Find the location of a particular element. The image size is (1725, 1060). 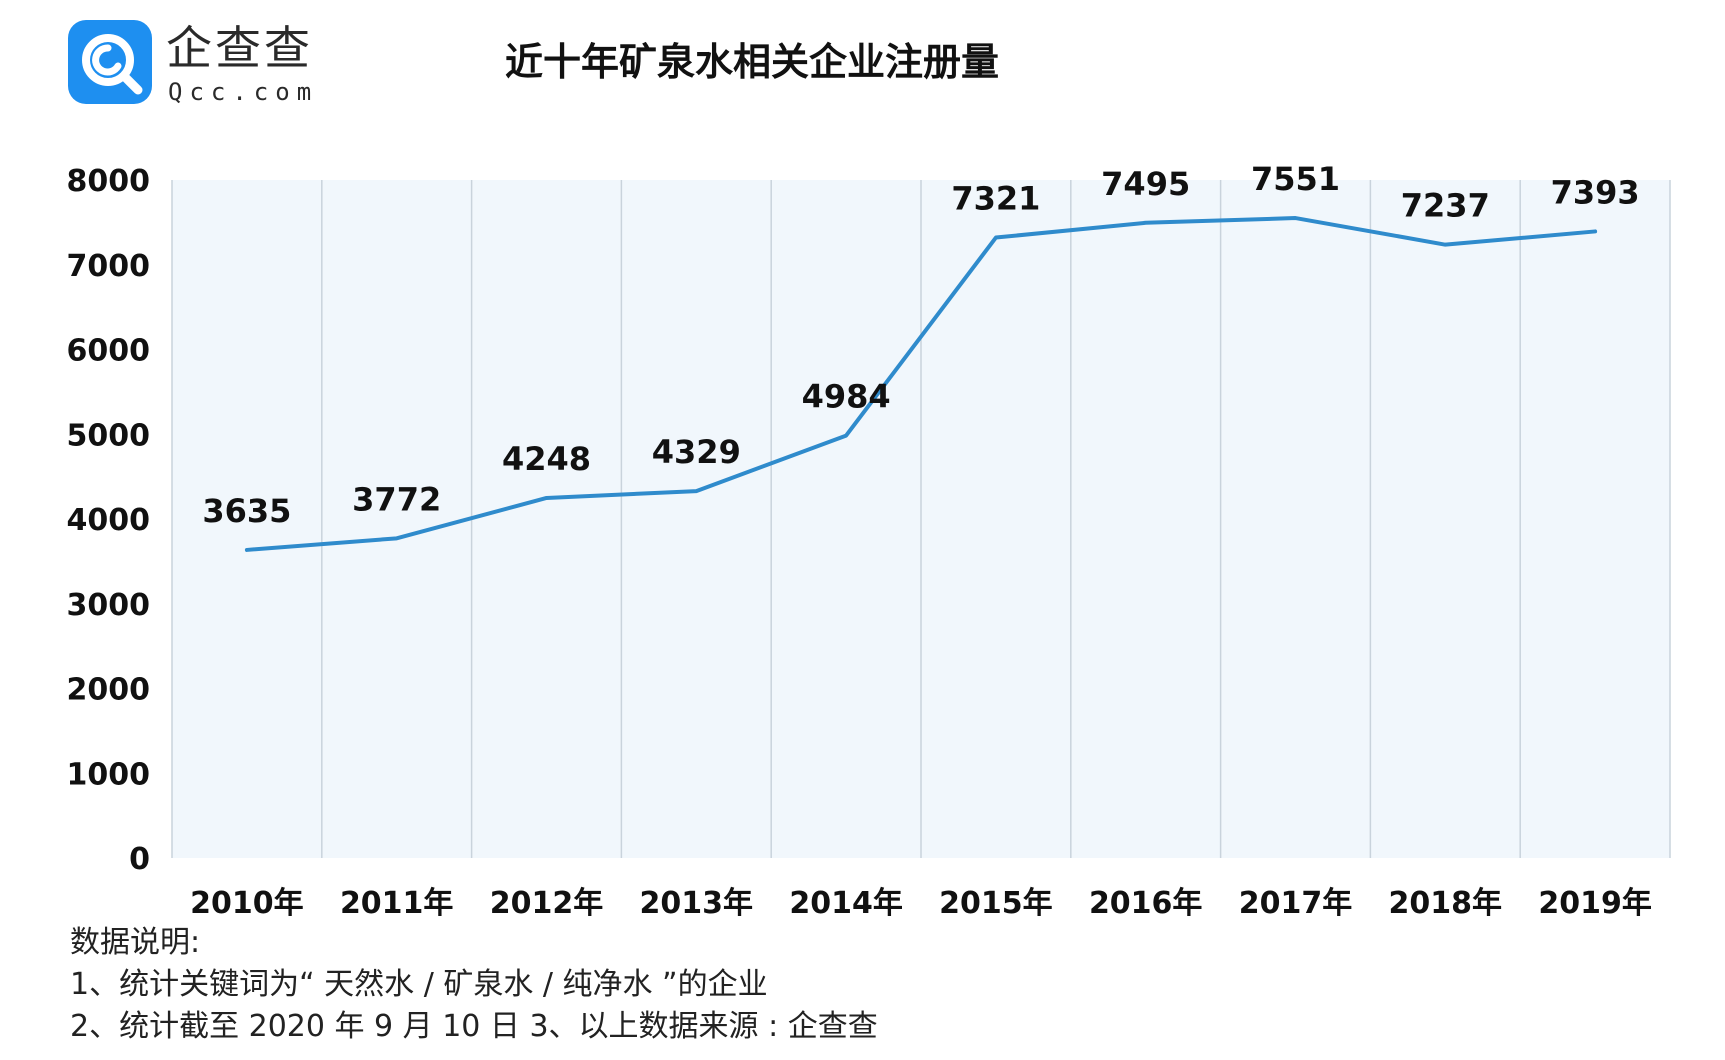

y-tick-label: 4000 is located at coordinates (109, 520).